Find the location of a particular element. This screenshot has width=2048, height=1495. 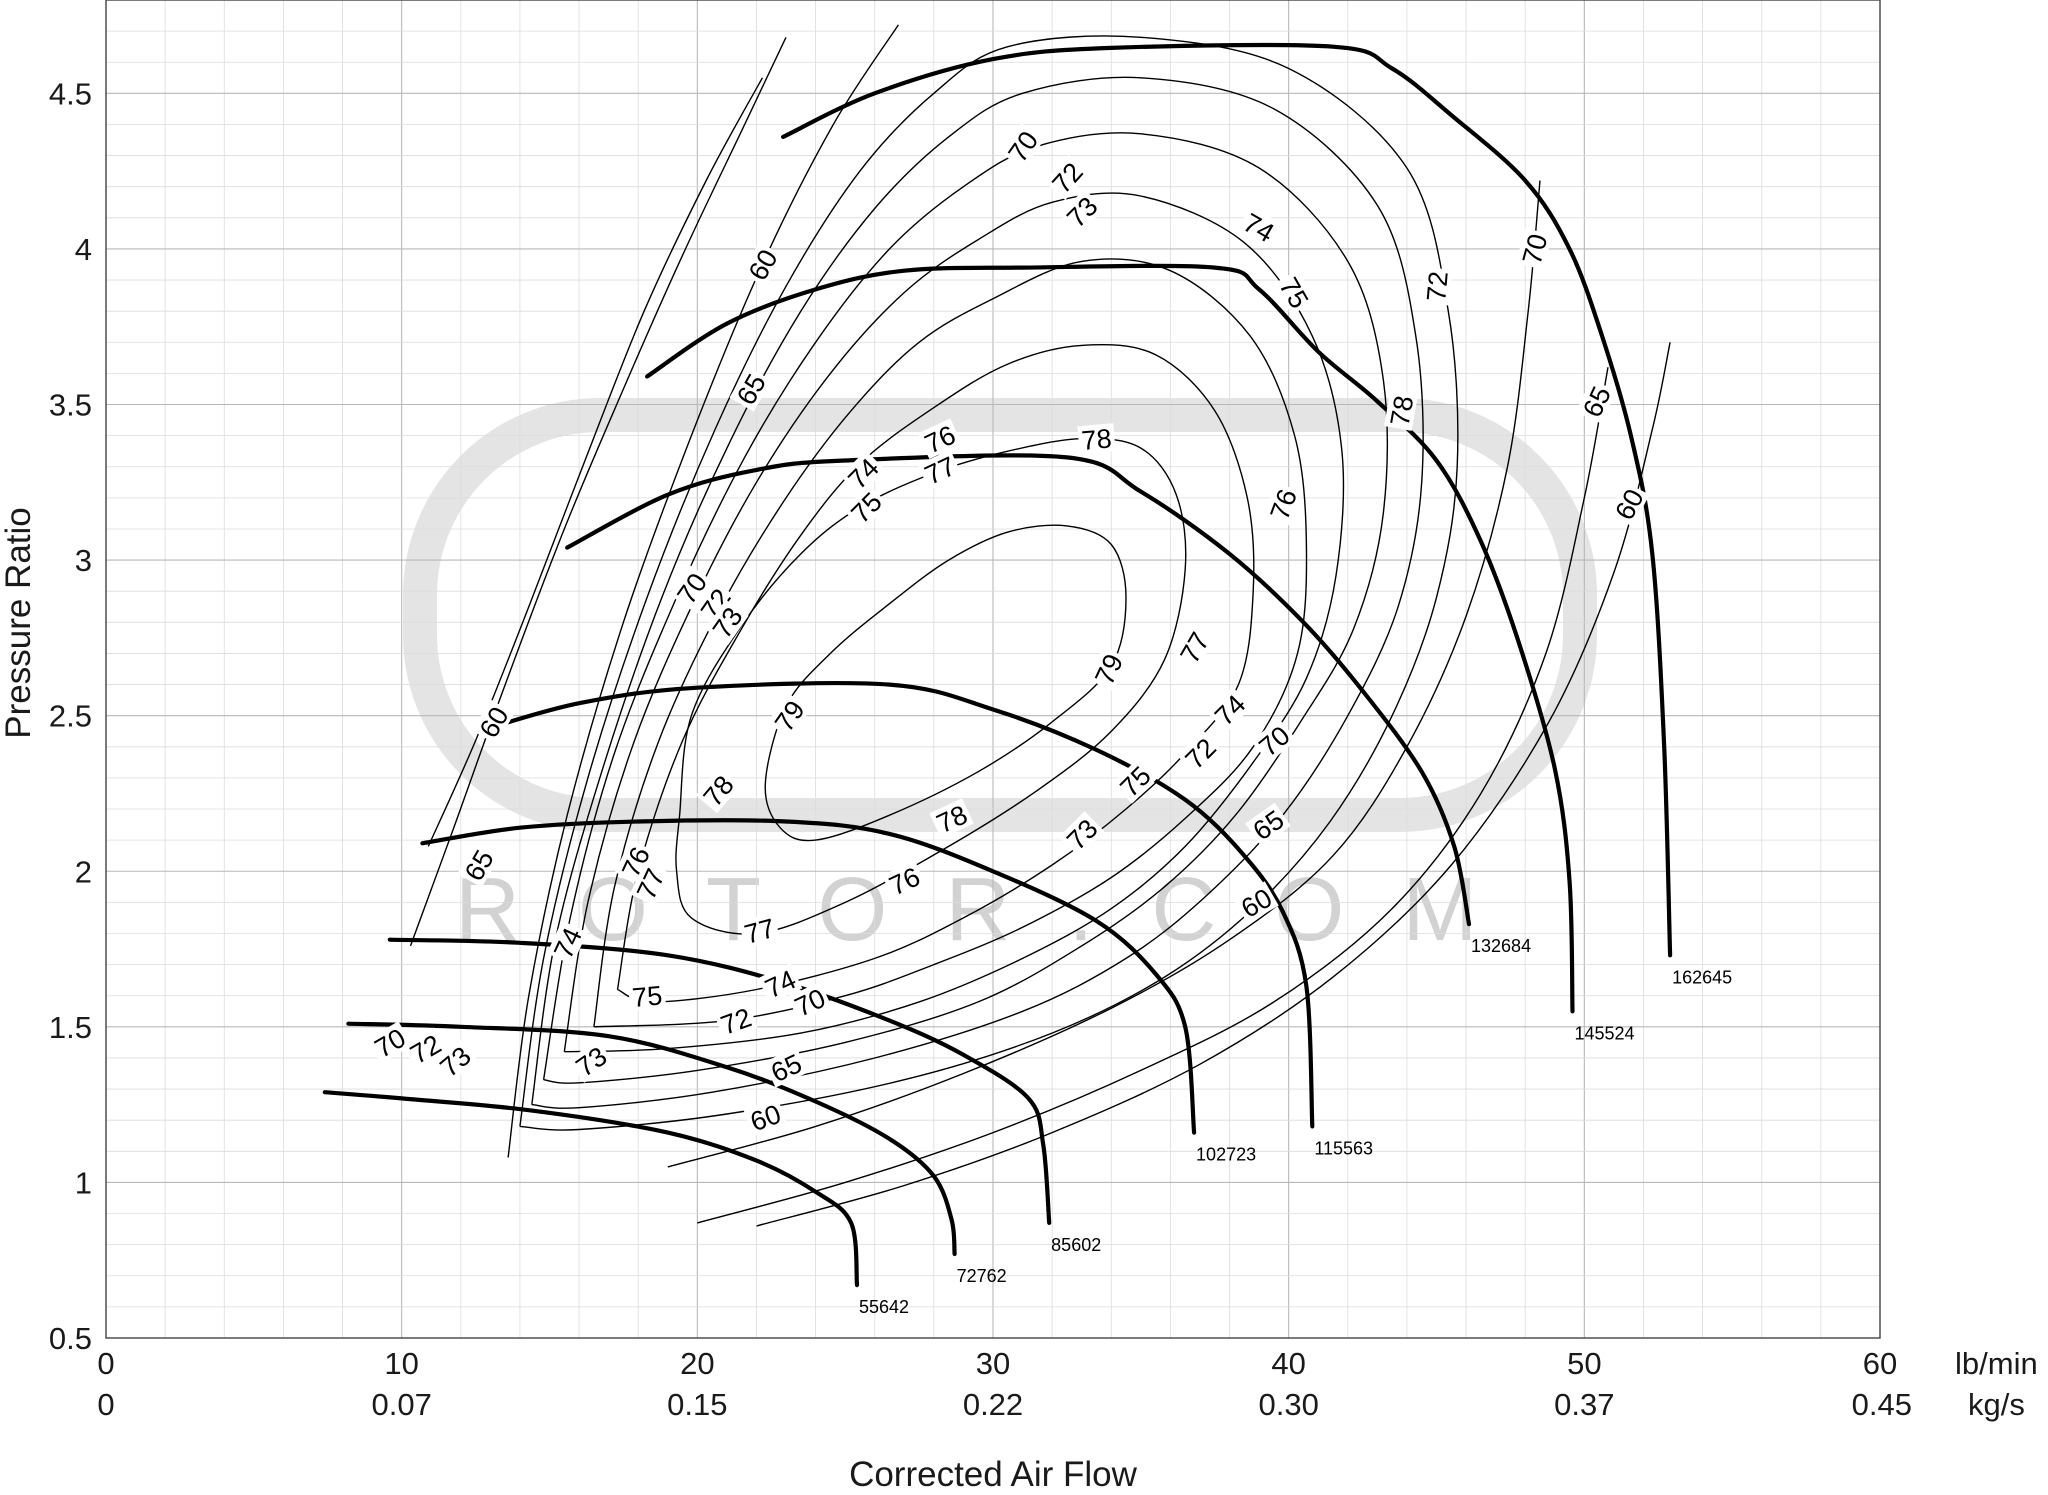

efficiency-label-text: 65 is located at coordinates (1597, 402).